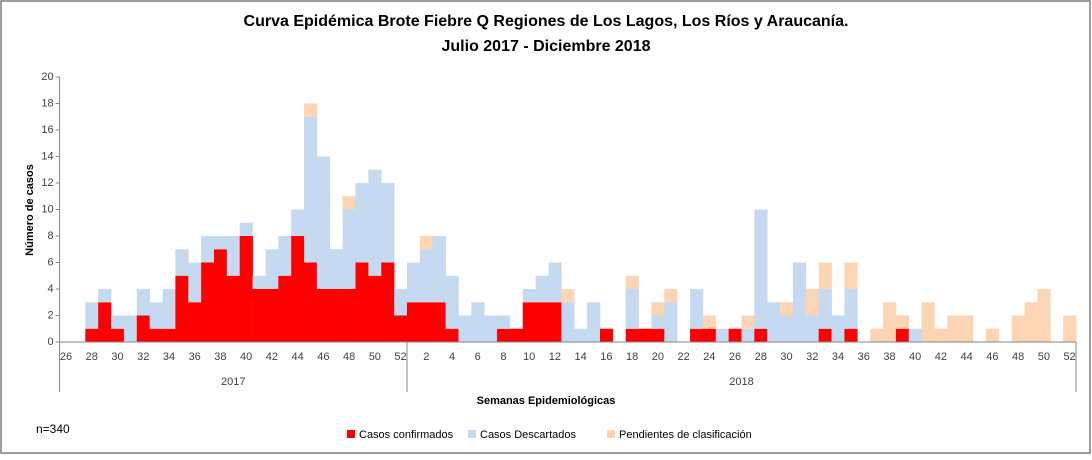  I want to click on x-axis-title: Semanas Epidemiológicas, so click(546, 401).